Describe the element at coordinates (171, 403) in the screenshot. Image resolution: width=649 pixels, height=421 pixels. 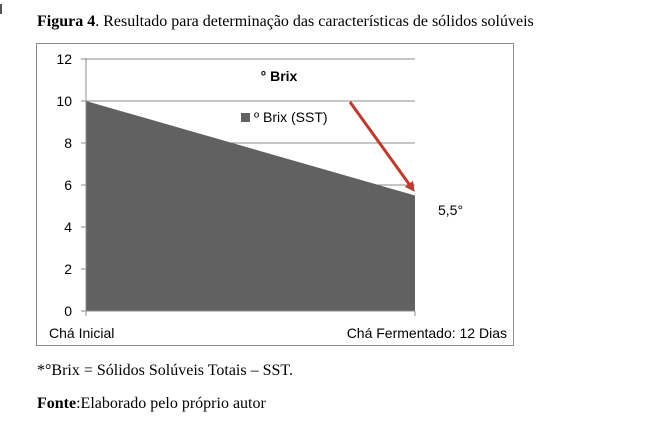
I see `source-text: :Elaborado pelo próprio autor` at that location.